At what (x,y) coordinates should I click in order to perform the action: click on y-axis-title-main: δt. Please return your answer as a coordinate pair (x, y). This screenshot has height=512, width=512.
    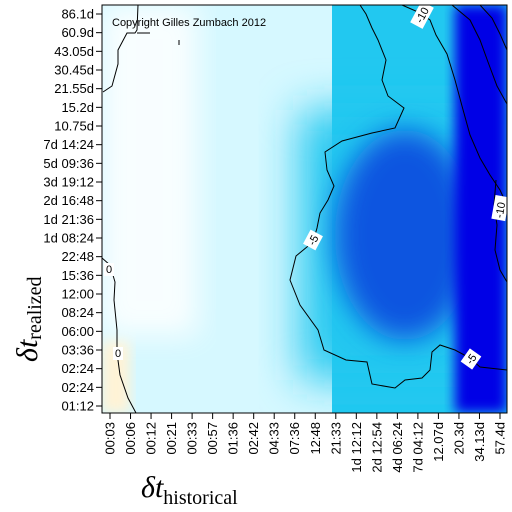
    Looking at the image, I should click on (27, 350).